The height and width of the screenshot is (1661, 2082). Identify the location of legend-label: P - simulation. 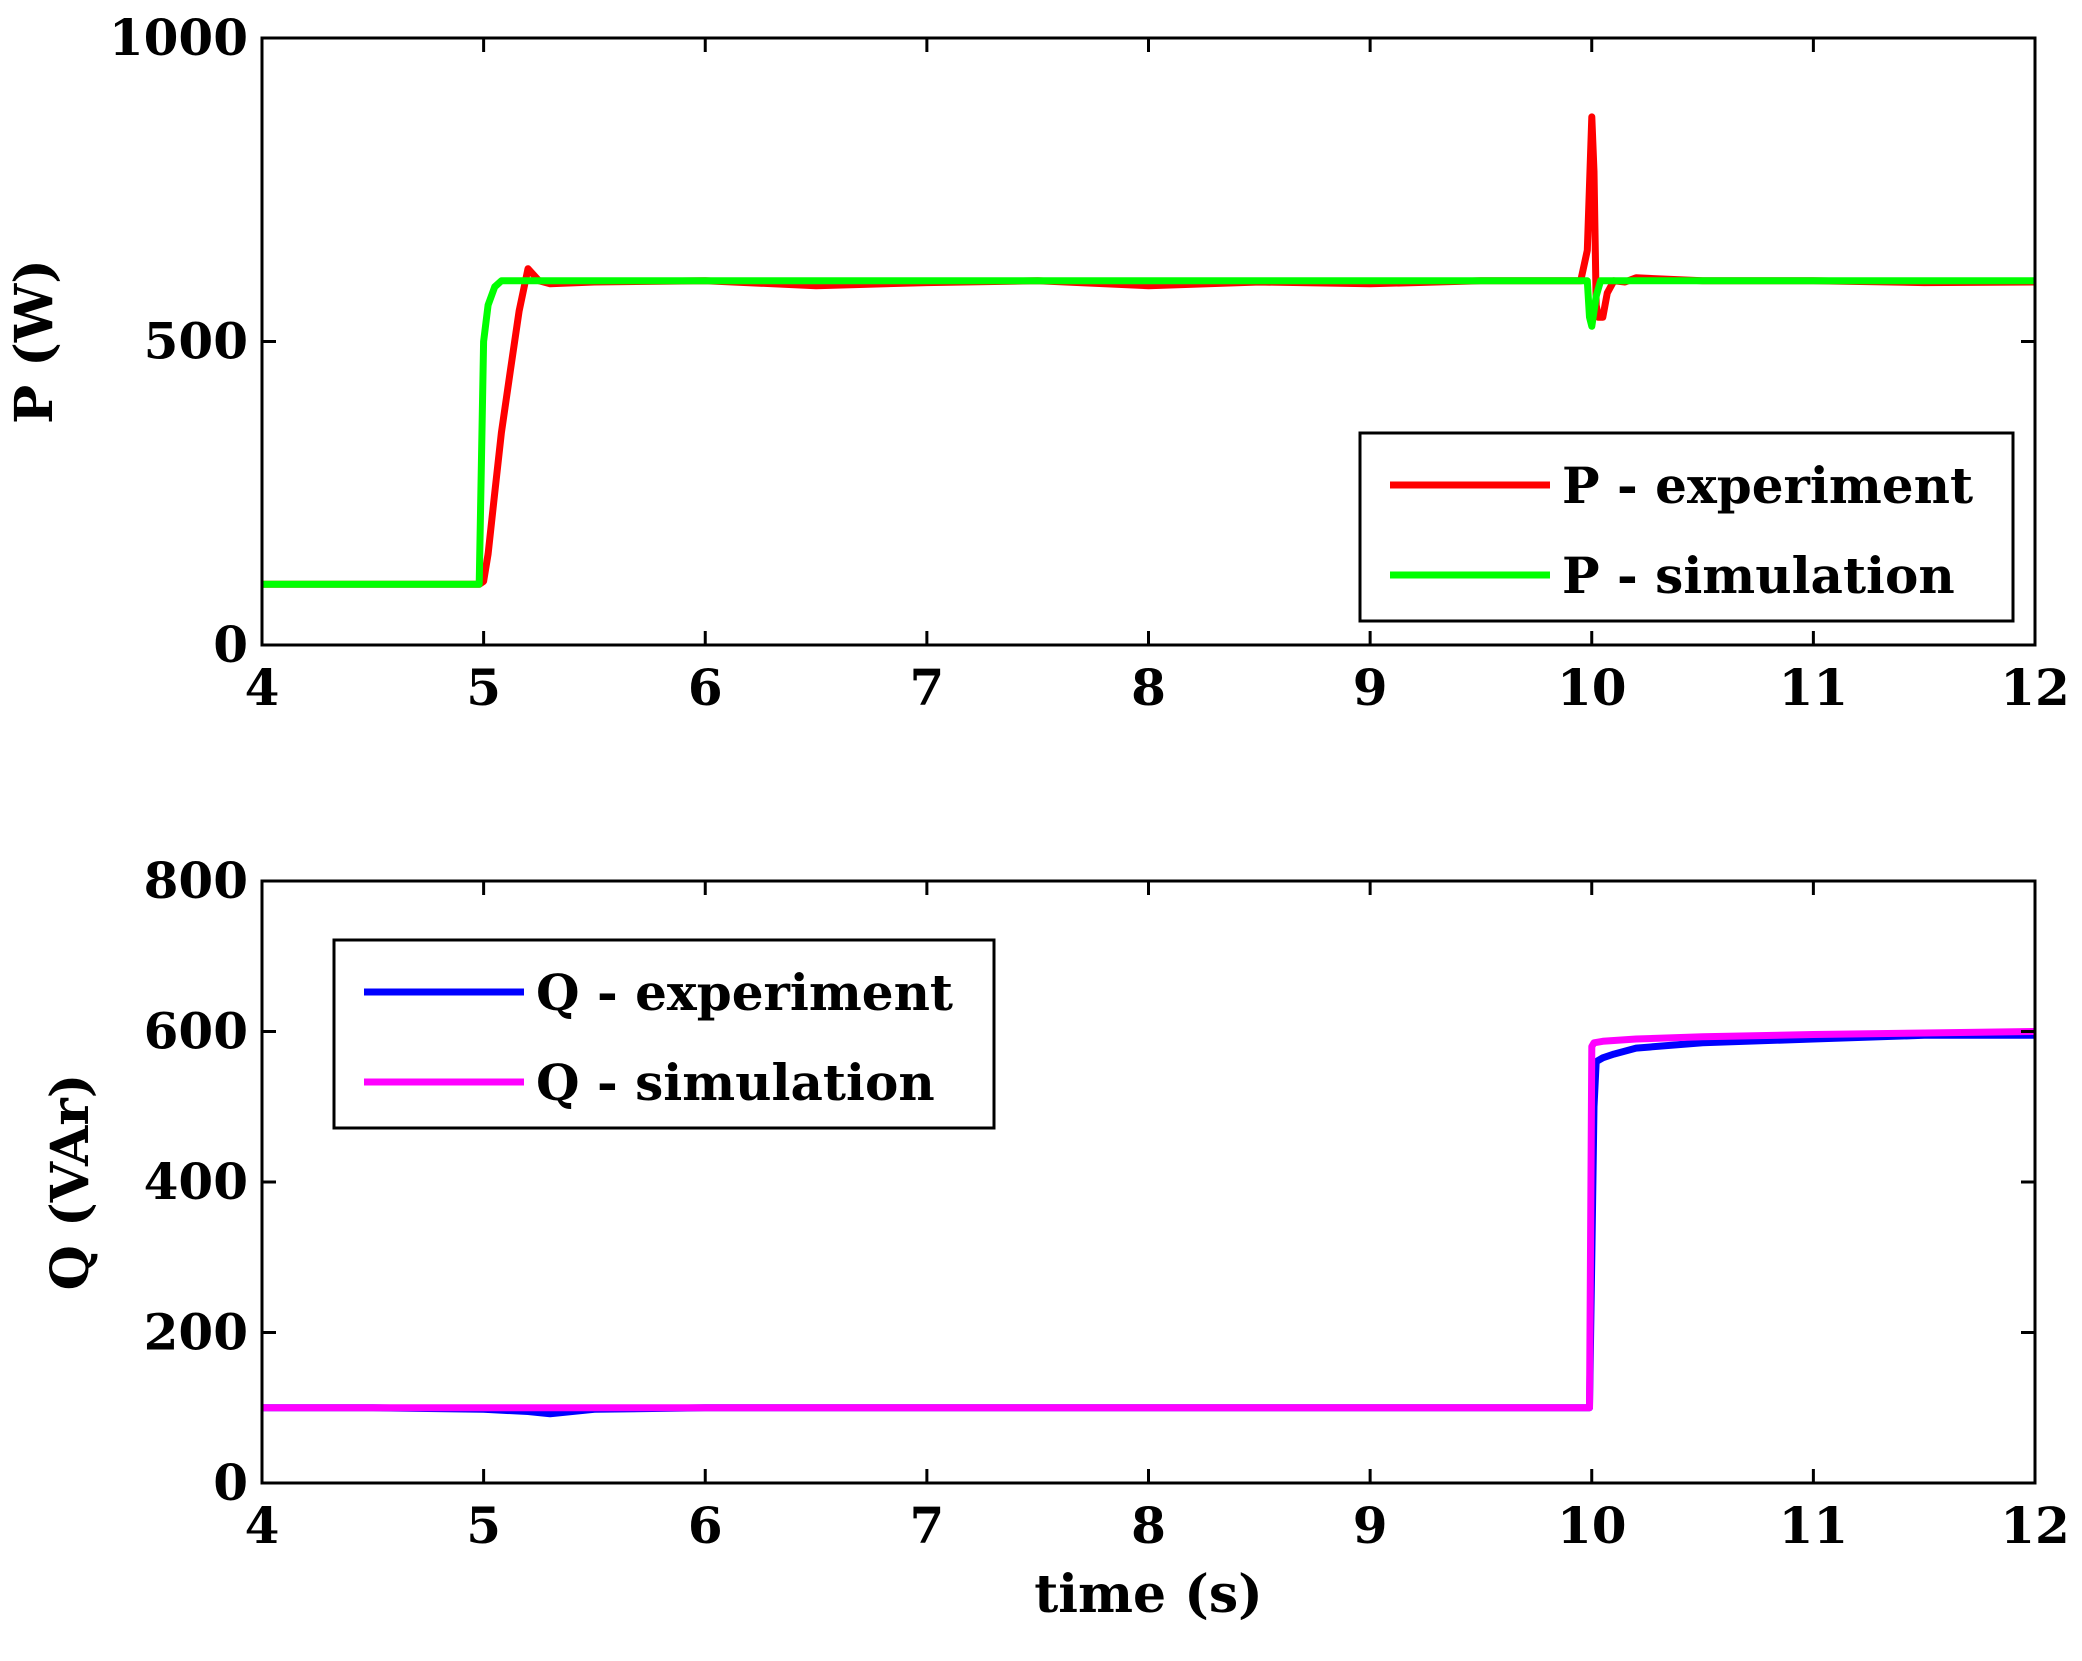
(1758, 575).